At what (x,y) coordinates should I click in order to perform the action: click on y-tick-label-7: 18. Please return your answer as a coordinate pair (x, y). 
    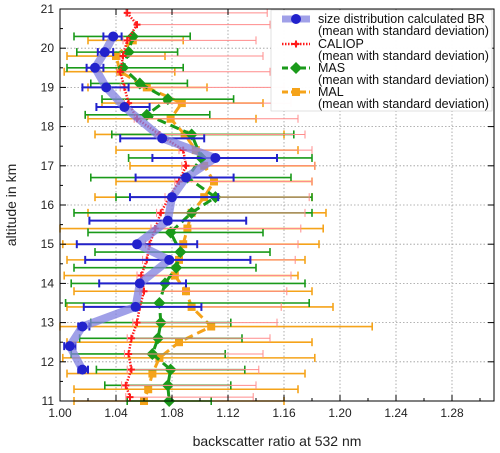
    Looking at the image, I should click on (48, 127).